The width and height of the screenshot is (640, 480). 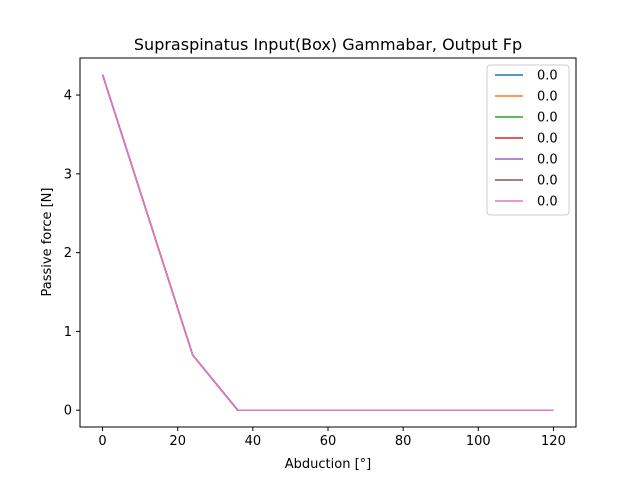 What do you see at coordinates (403, 441) in the screenshot?
I see `x-tick-label: 80` at bounding box center [403, 441].